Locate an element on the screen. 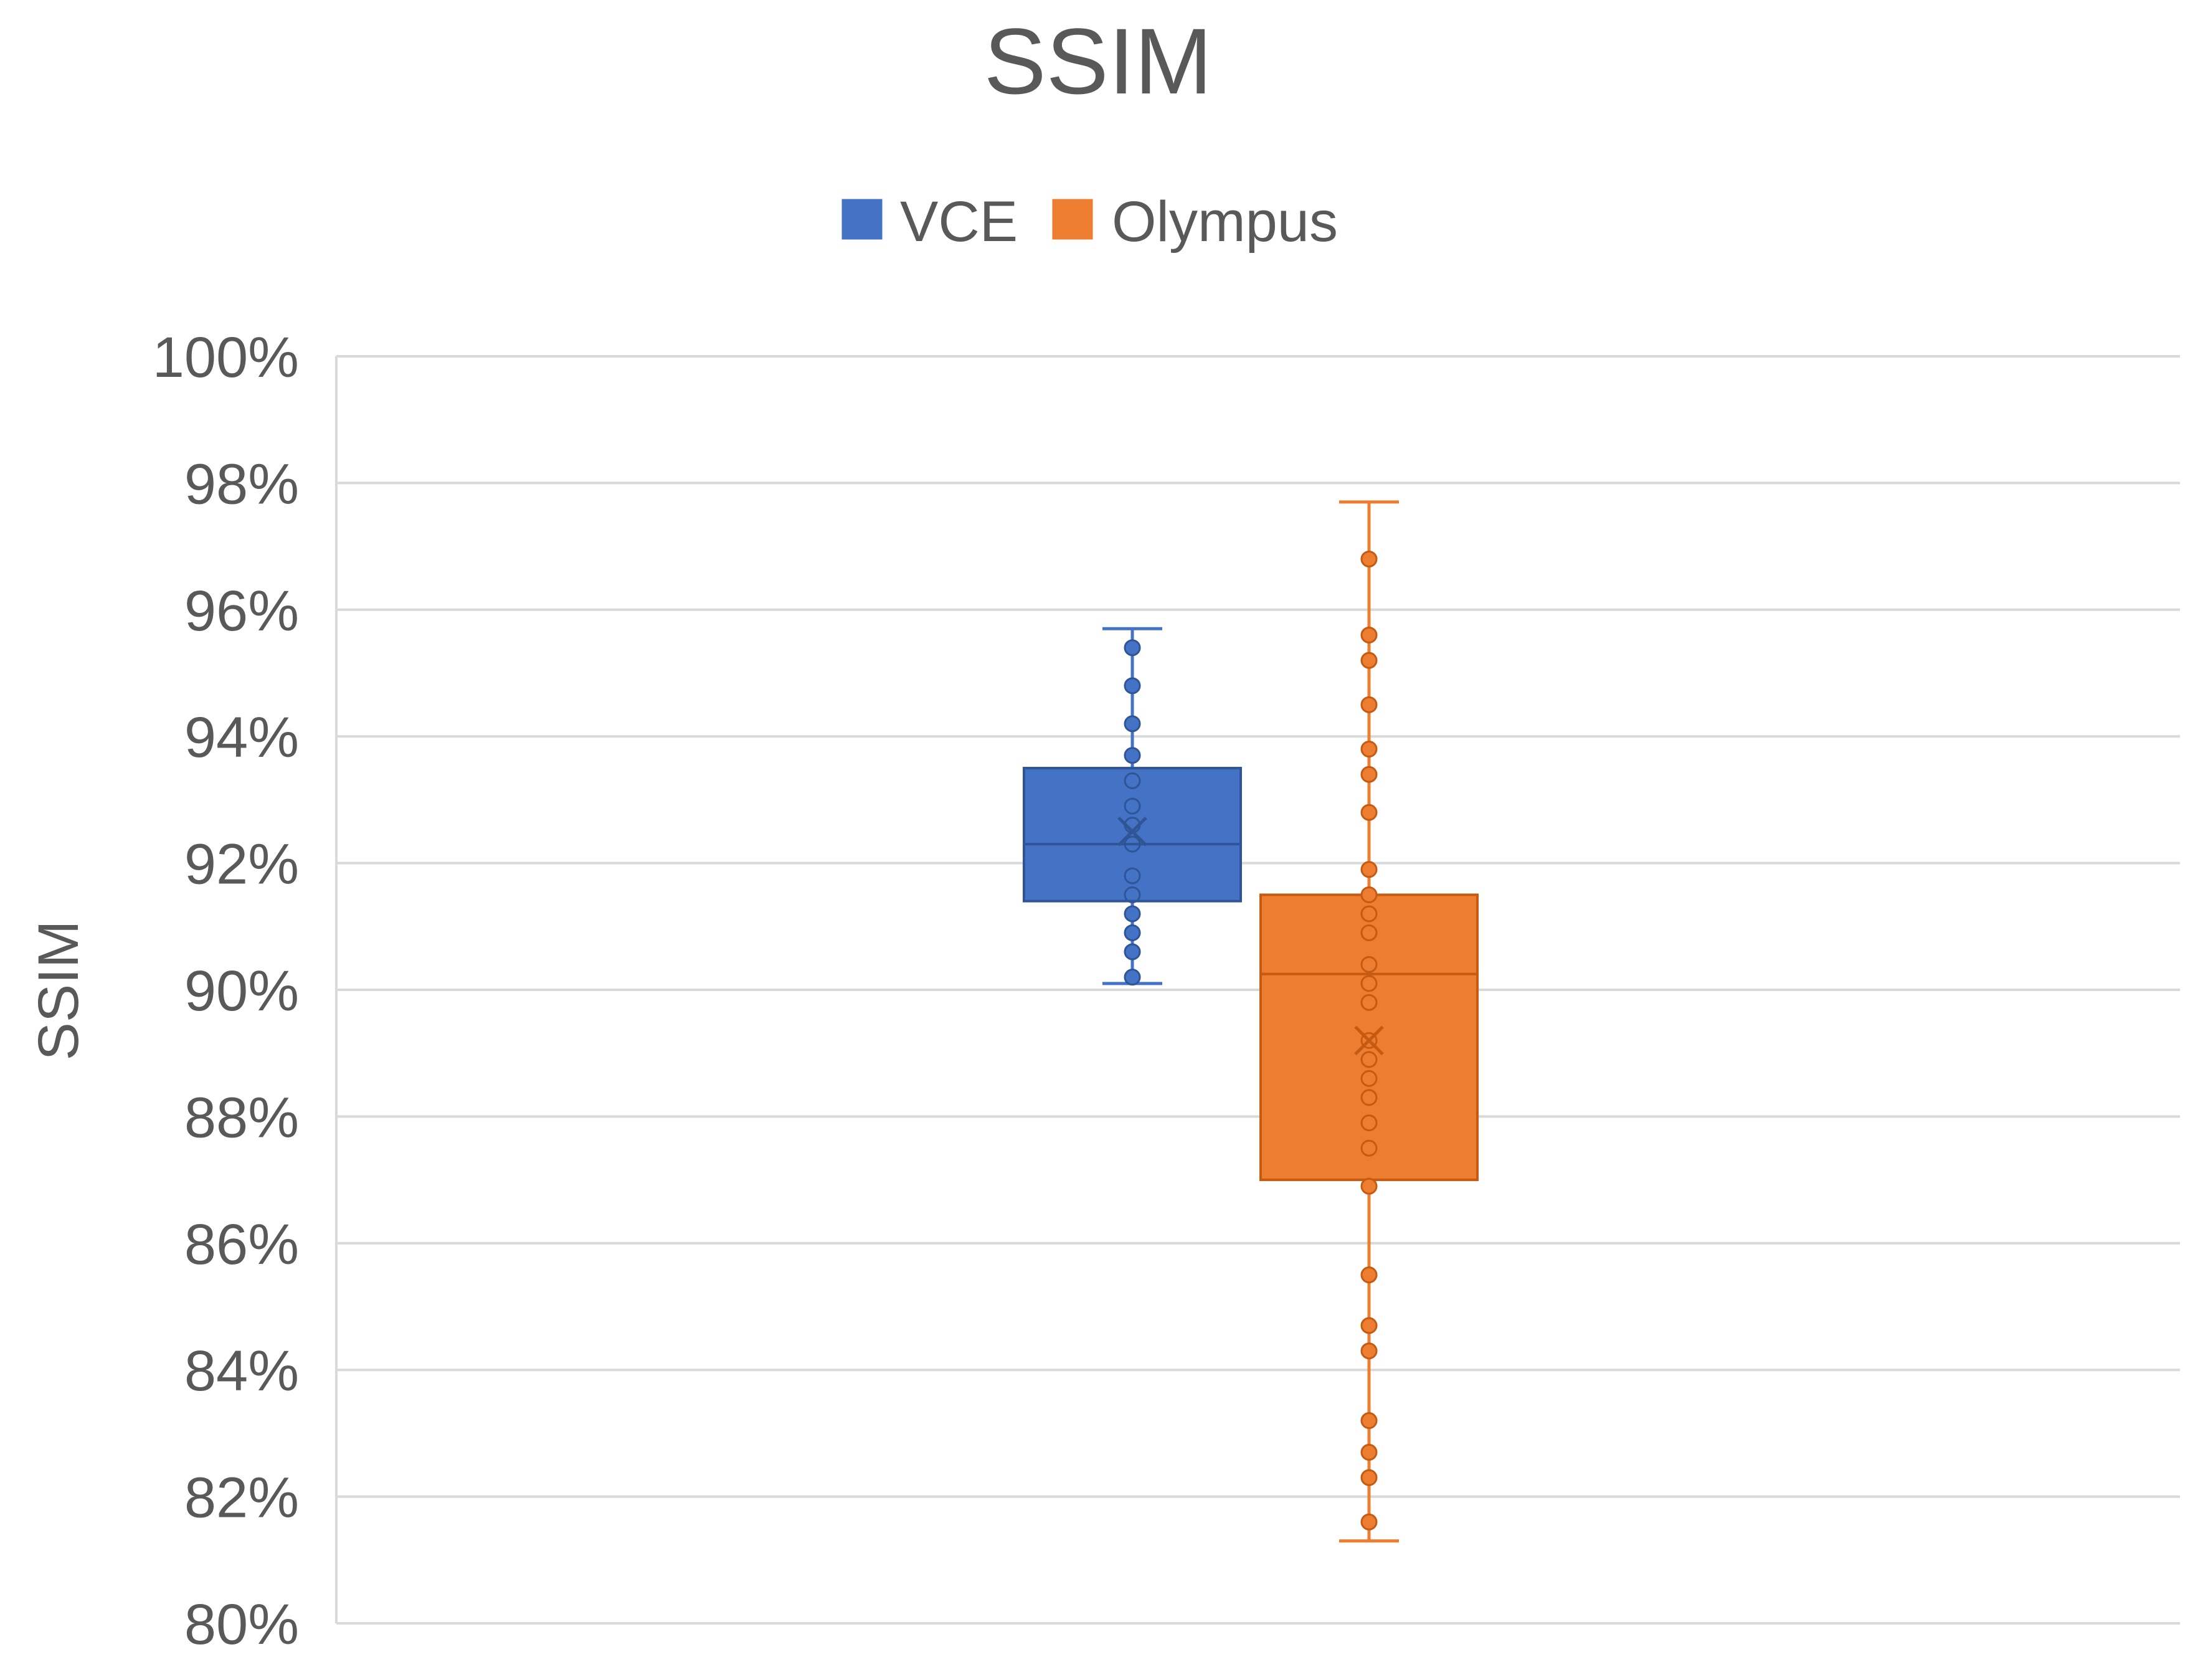 This screenshot has width=2208, height=1680. y-tick-label: 98% is located at coordinates (241, 484).